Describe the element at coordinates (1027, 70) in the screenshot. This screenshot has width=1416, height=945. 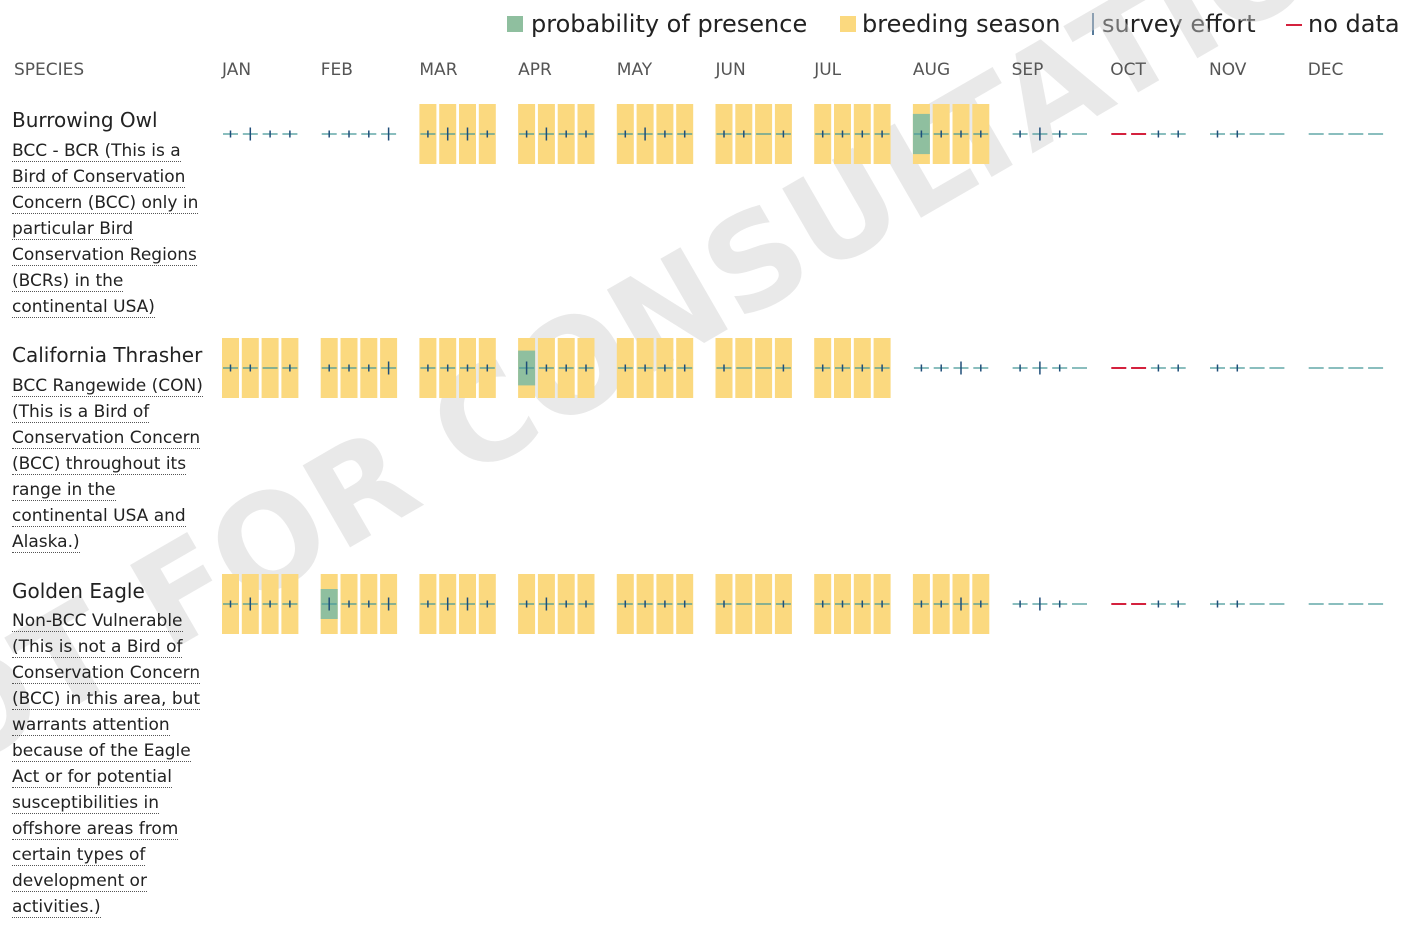
I see `month-label: SEP` at that location.